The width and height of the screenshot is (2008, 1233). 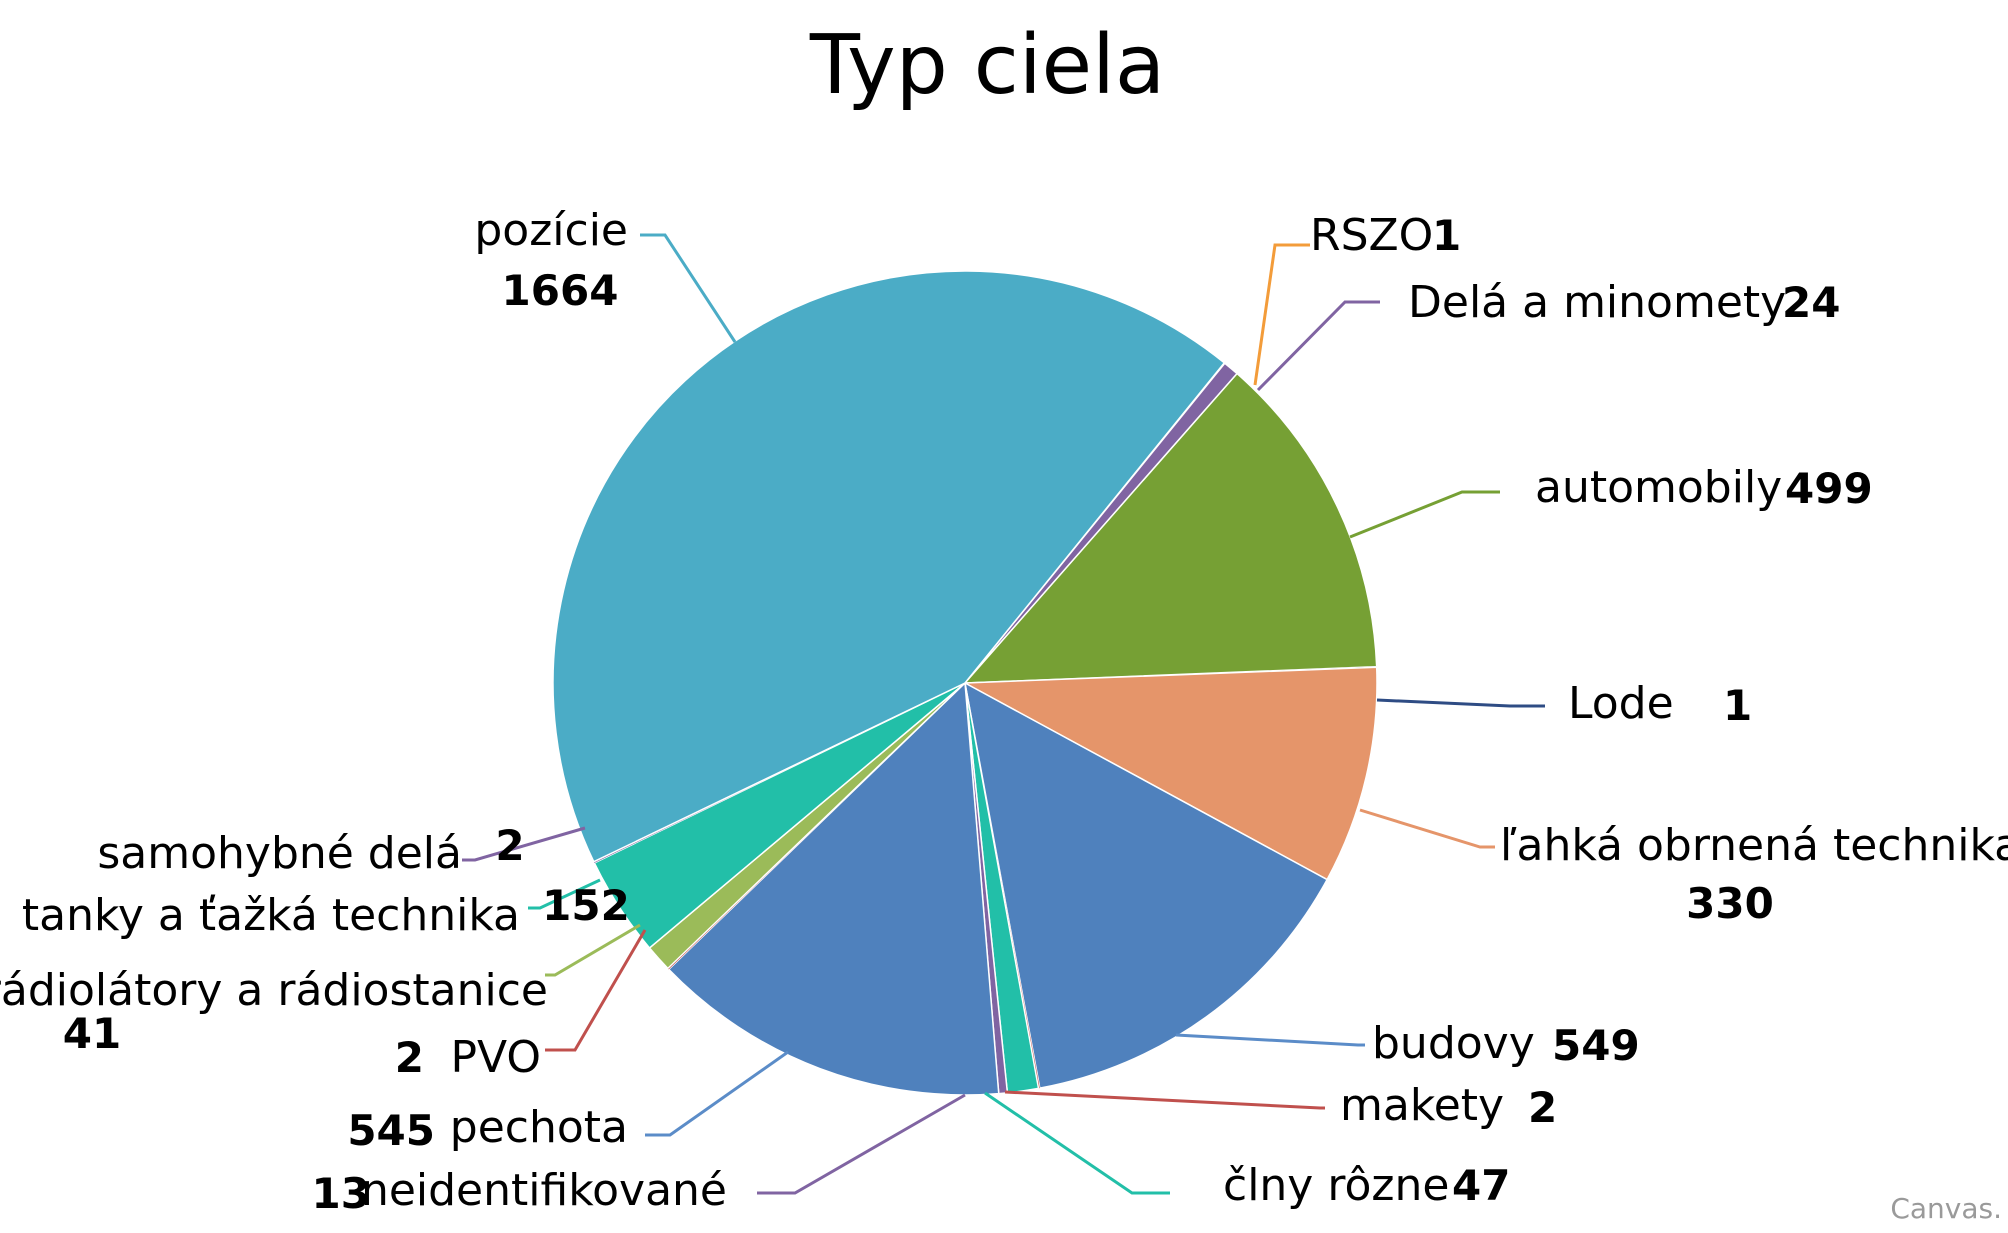 What do you see at coordinates (92, 1033) in the screenshot?
I see `slice-value-11: 41` at bounding box center [92, 1033].